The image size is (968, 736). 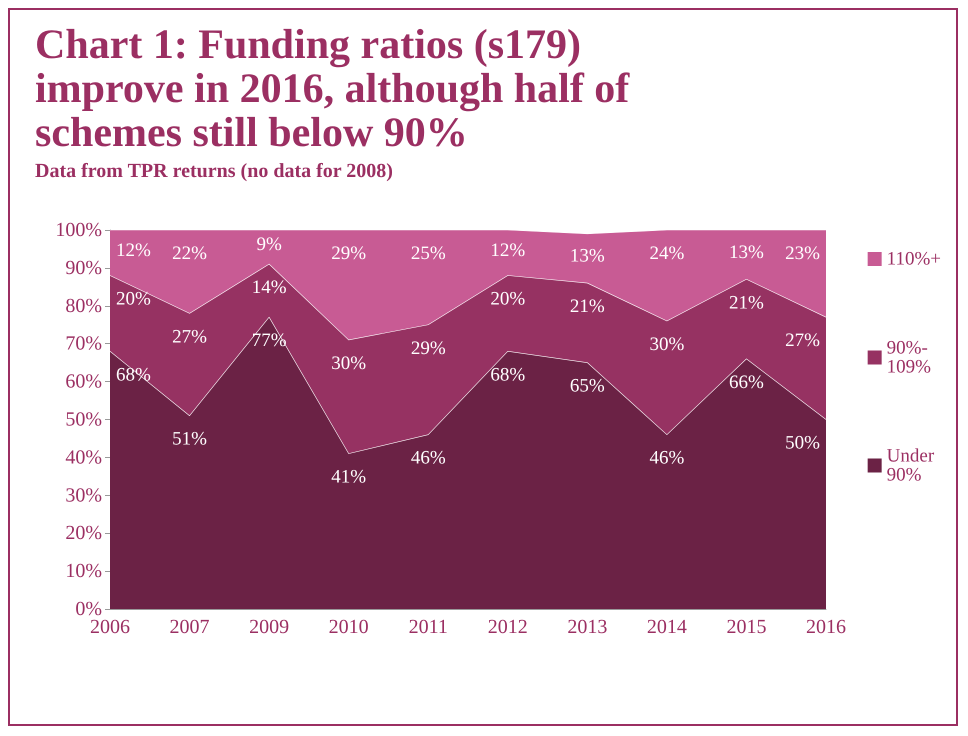 I want to click on data-label: 65%, so click(x=587, y=386).